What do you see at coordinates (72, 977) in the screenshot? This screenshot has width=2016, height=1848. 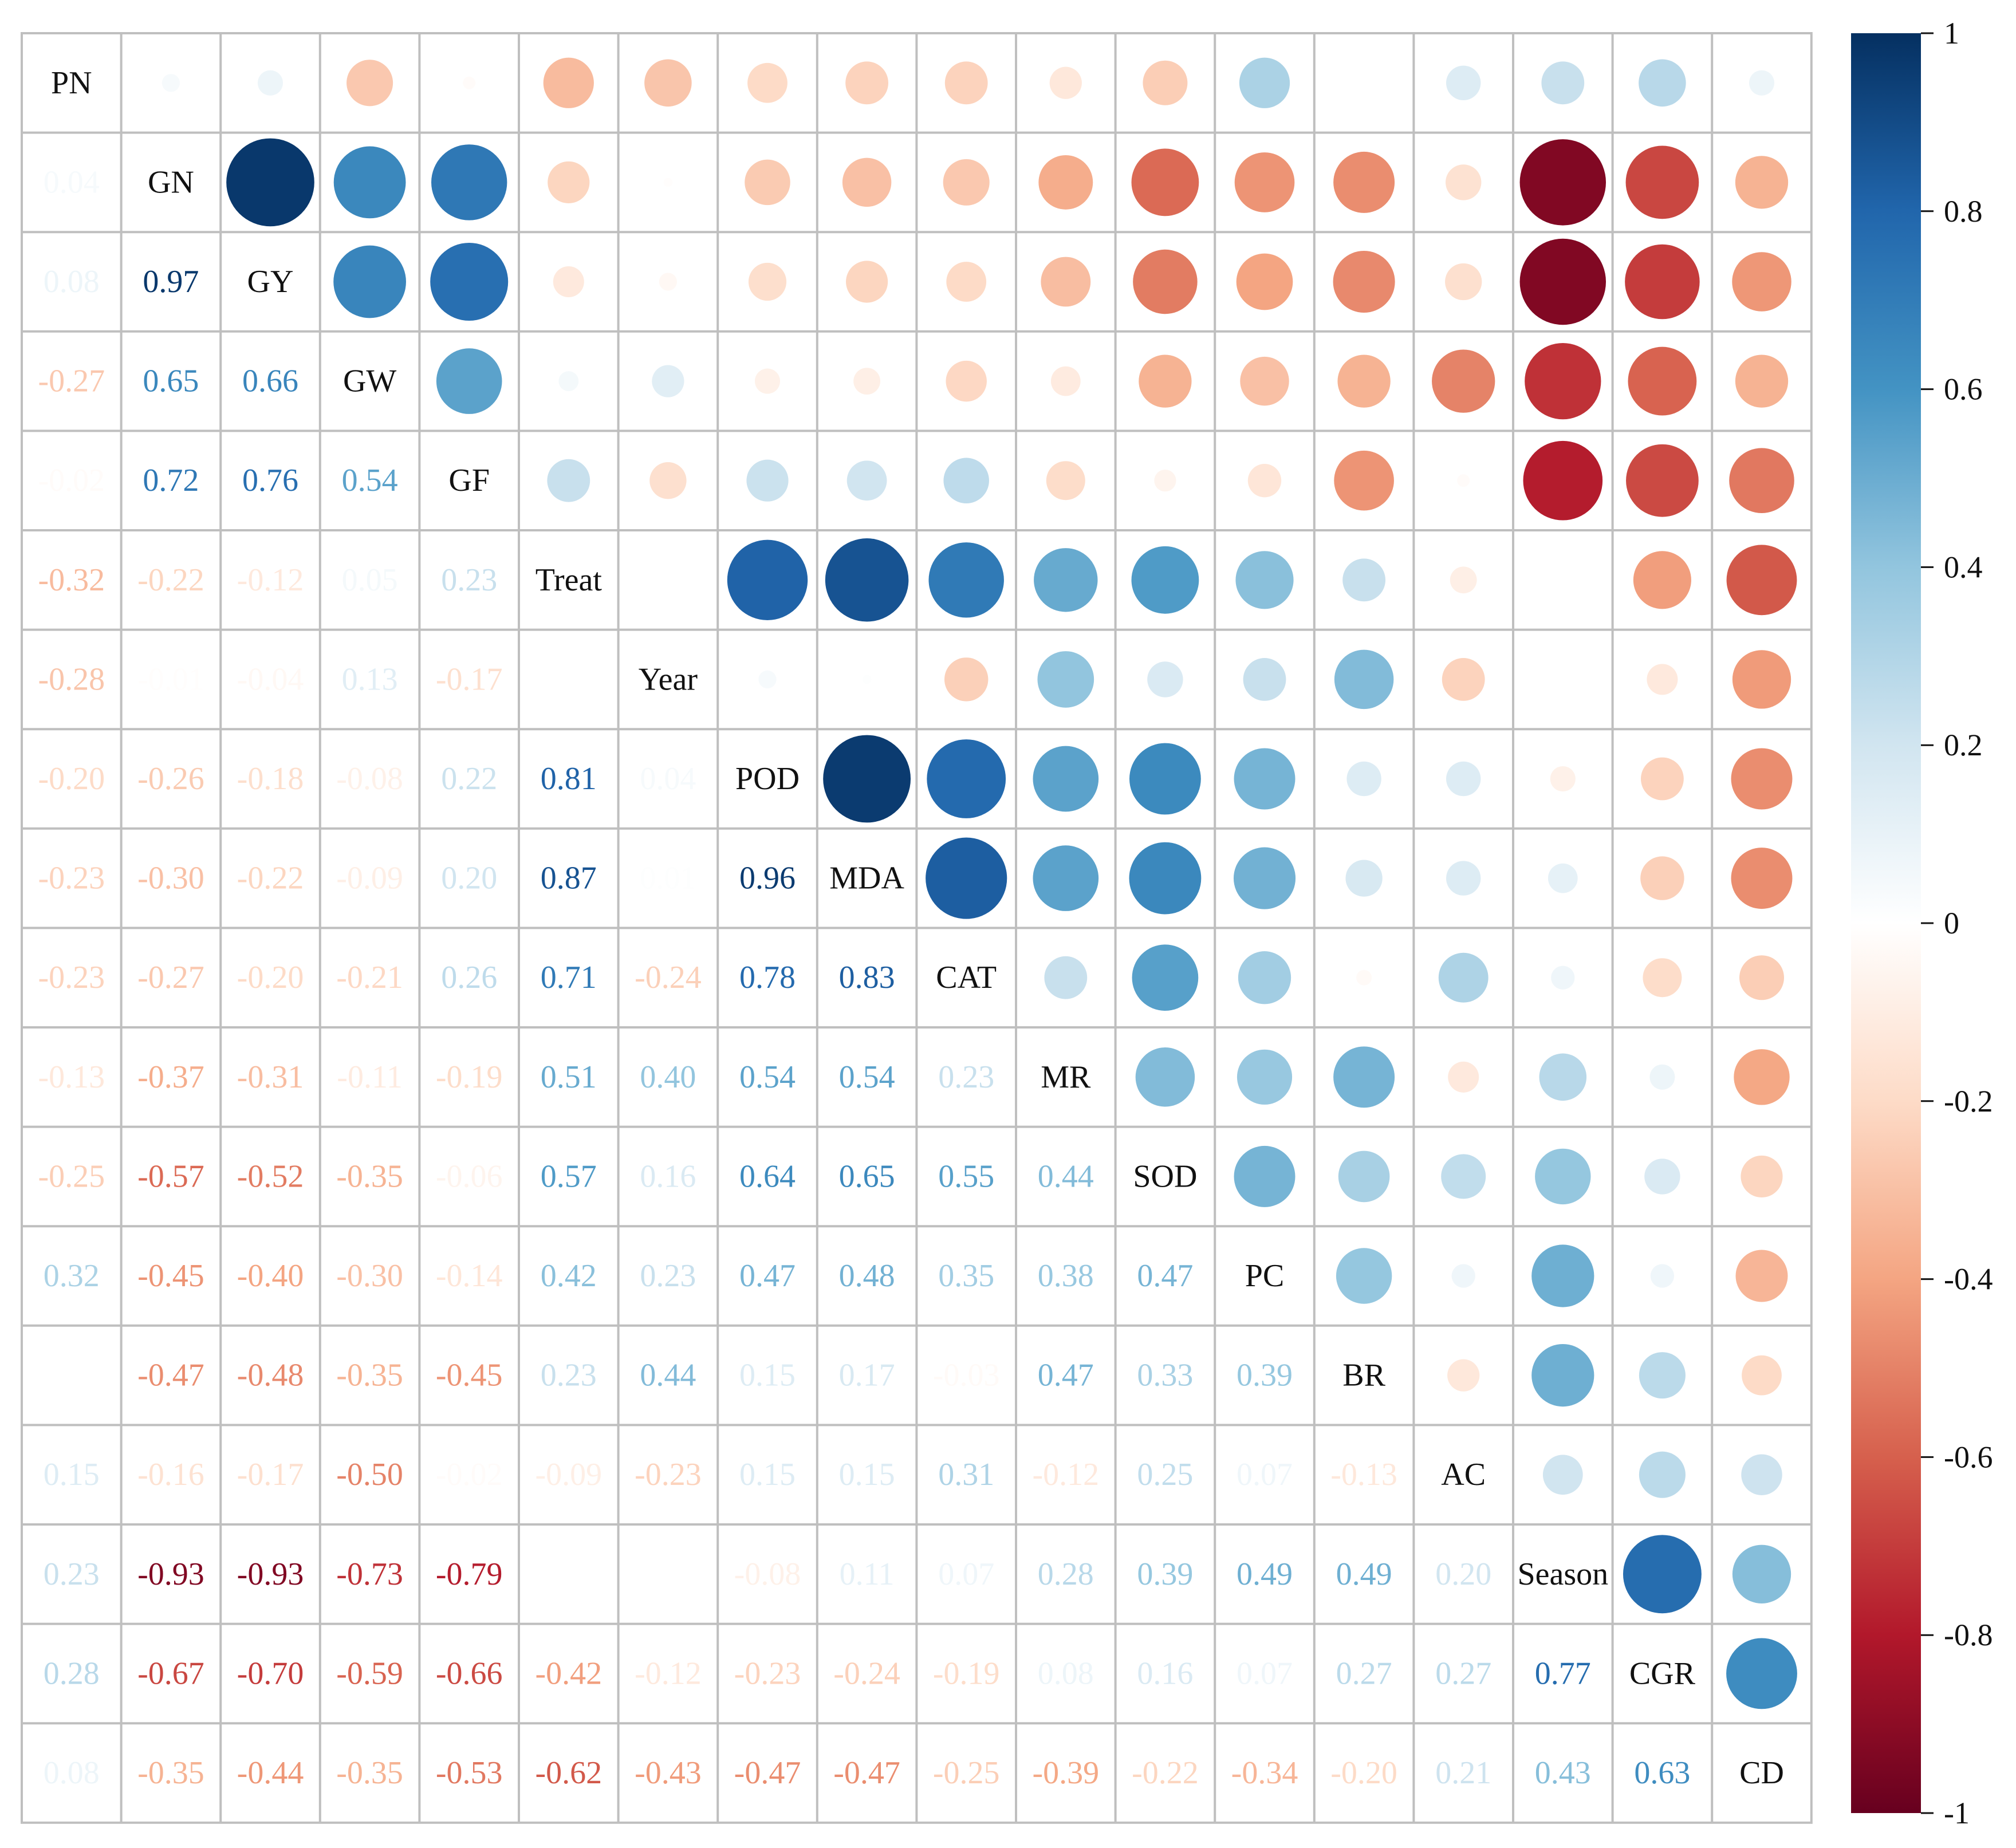 I see `corr-value-cat-pn: -0.23` at bounding box center [72, 977].